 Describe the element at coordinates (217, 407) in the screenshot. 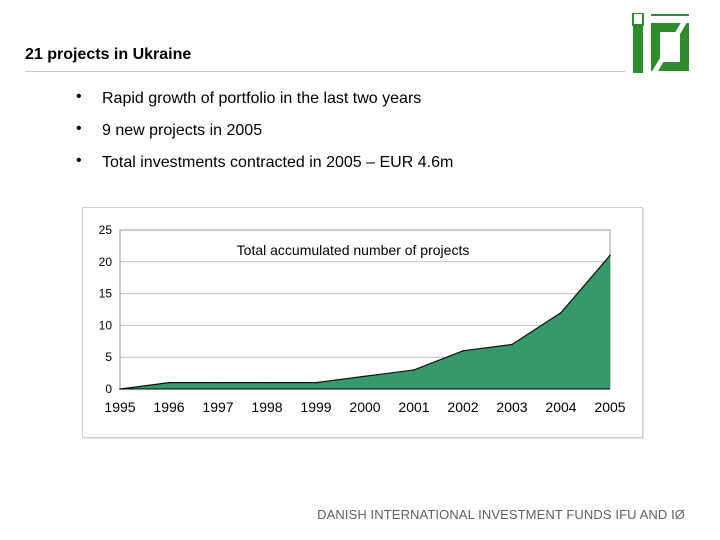

I see `x-tick-label: 1997` at that location.